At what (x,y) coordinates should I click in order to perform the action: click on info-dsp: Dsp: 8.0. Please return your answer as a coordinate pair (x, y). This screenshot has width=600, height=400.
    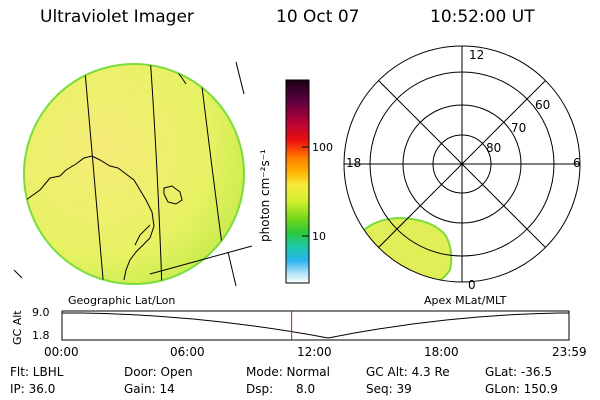
    Looking at the image, I should click on (281, 389).